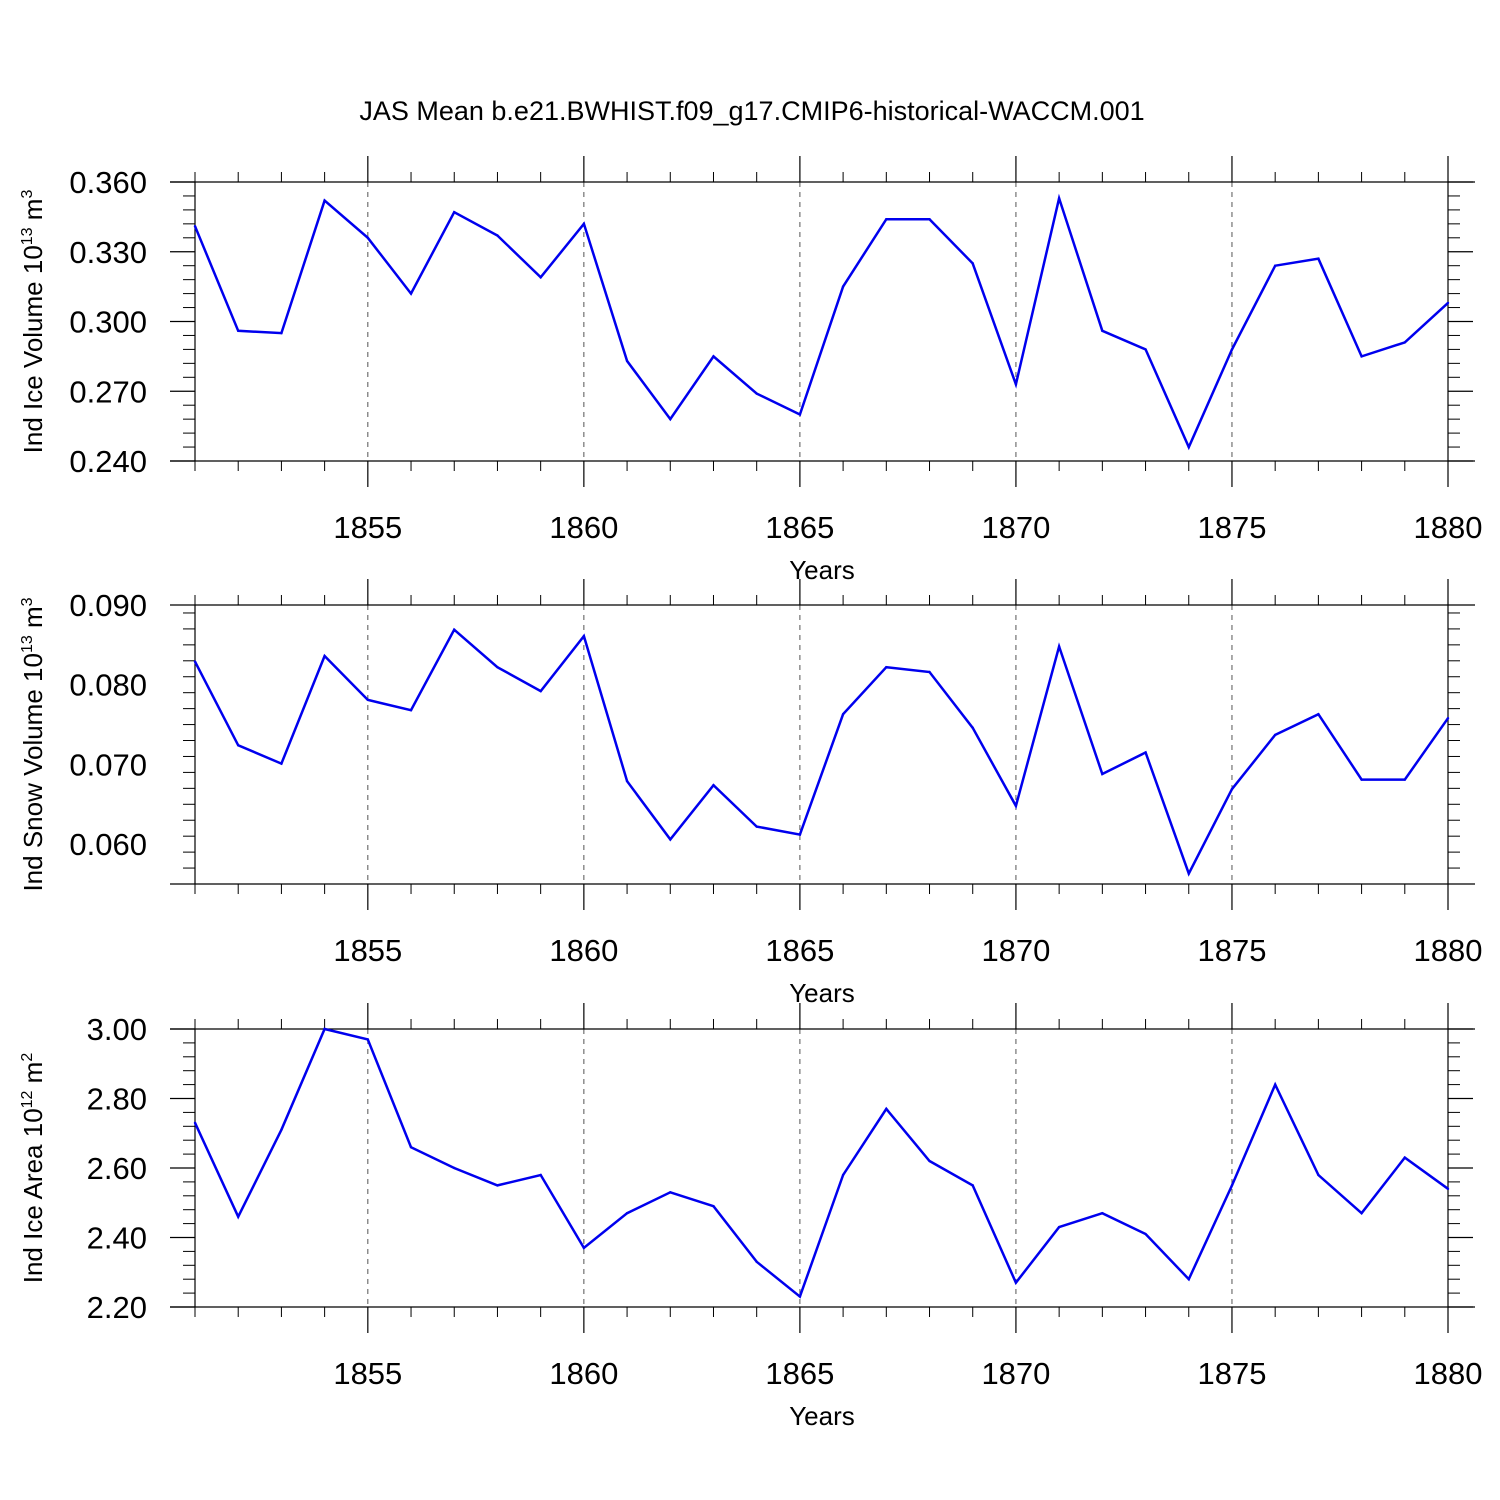 The height and width of the screenshot is (1500, 1500). I want to click on y-tick-label: 2.40, so click(117, 1238).